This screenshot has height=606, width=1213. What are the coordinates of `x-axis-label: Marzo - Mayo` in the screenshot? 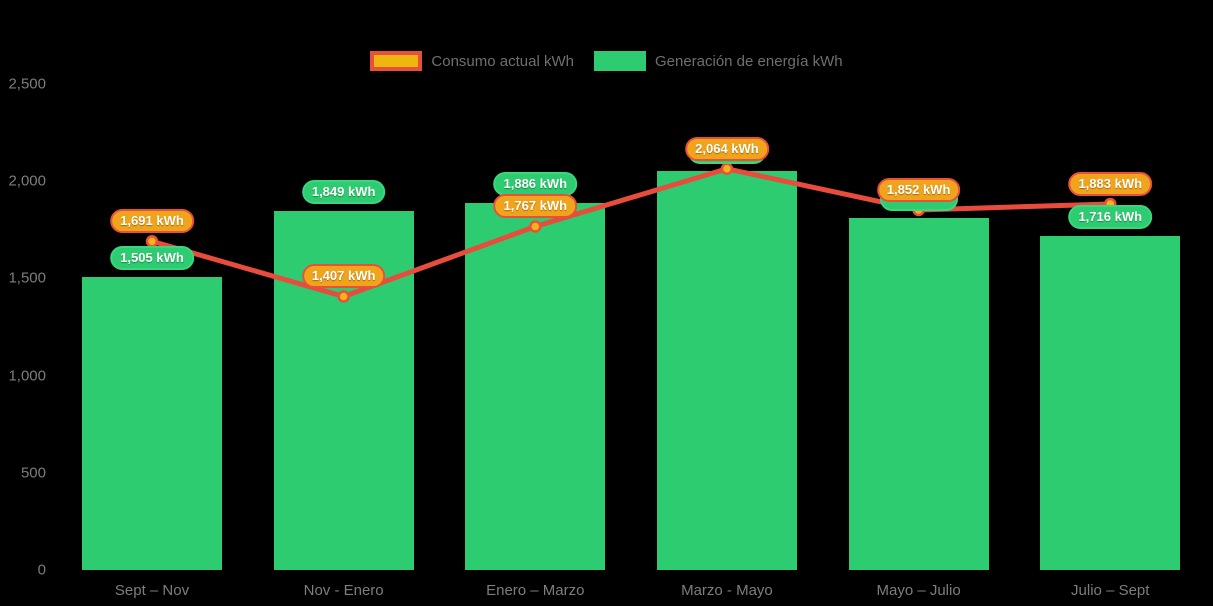 It's located at (727, 590).